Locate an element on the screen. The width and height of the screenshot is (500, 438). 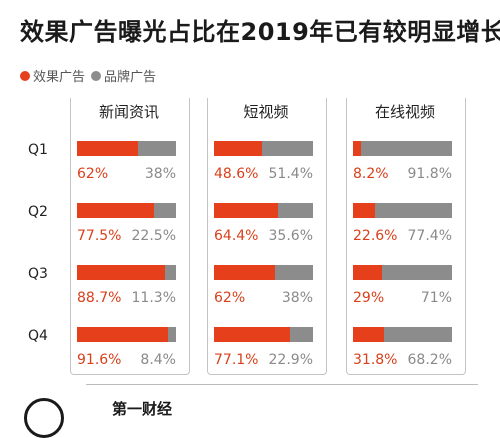
value-label-effect: 22.6% is located at coordinates (375, 236).